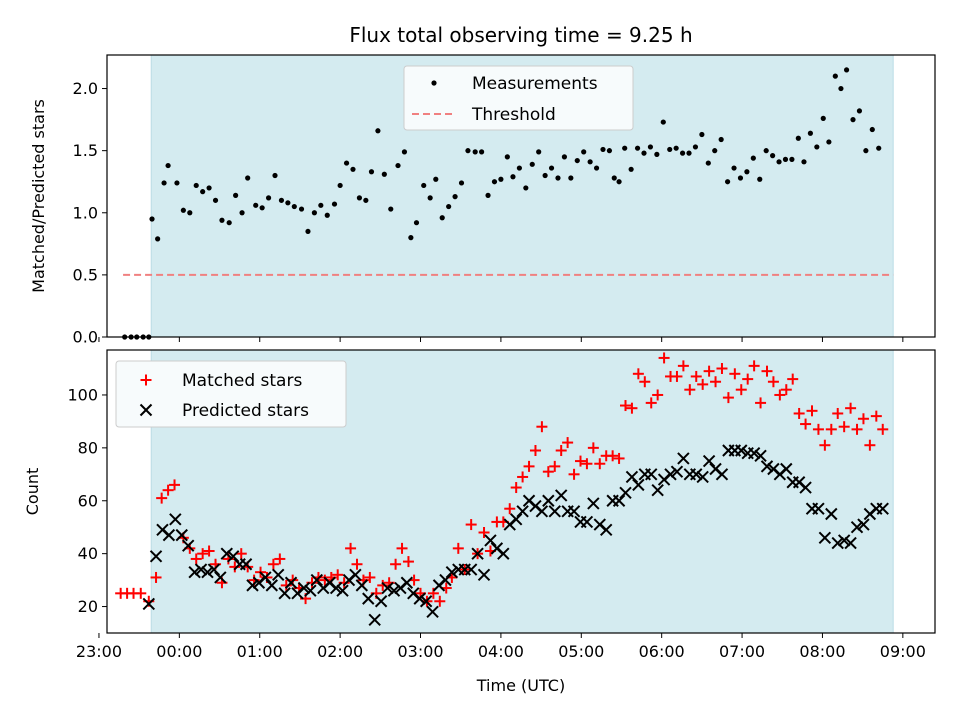  What do you see at coordinates (535, 84) in the screenshot?
I see `legend-measurements-label: Measurements` at bounding box center [535, 84].